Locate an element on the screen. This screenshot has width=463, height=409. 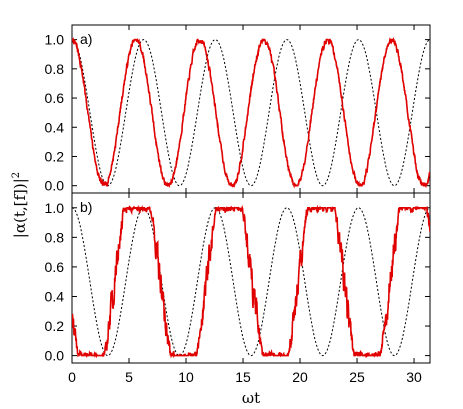
x-axis-ticks: 0 5 10 15 20 25 30 is located at coordinates (245, 377).